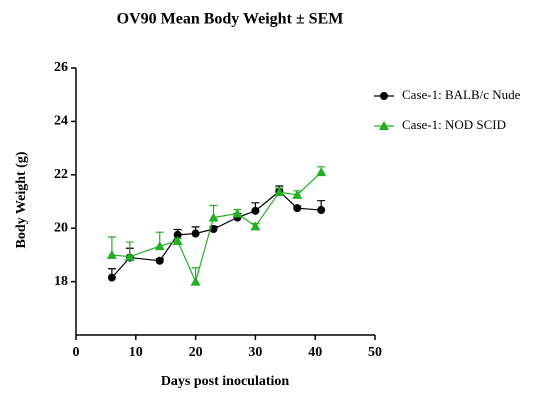 Image resolution: width=535 pixels, height=420 pixels. I want to click on x-tick-label: 0, so click(76, 352).